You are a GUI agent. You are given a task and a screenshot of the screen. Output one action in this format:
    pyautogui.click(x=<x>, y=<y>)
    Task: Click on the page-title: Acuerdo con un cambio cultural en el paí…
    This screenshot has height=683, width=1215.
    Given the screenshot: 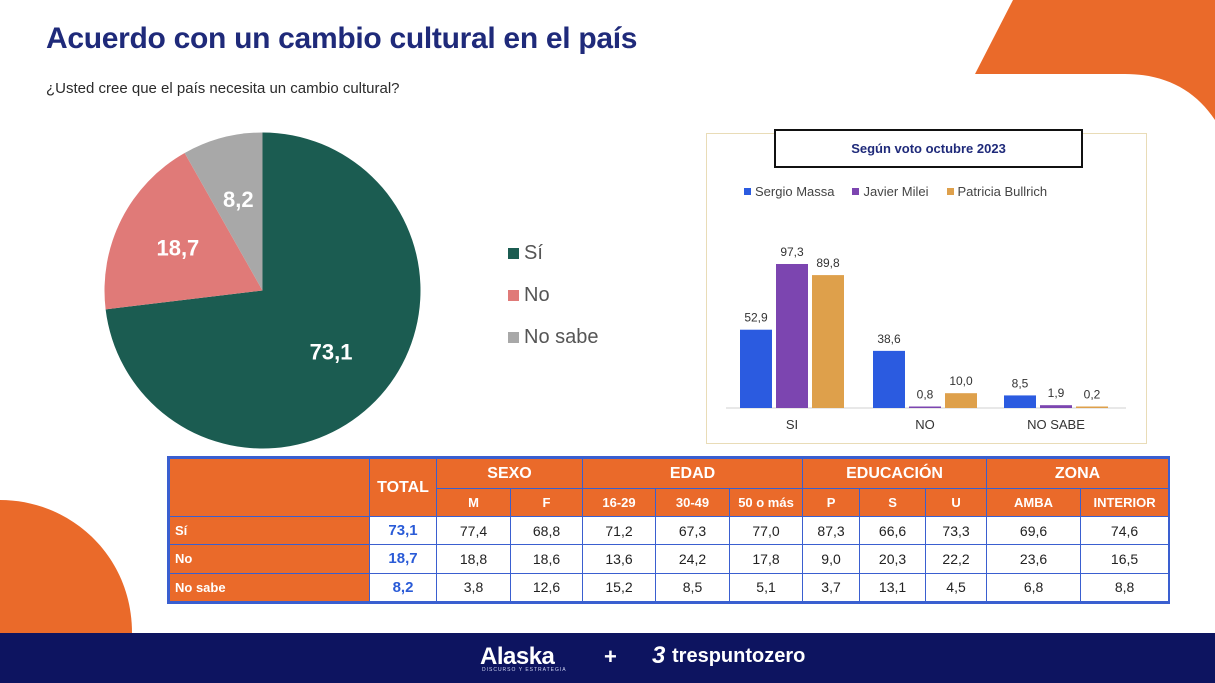 What is the action you would take?
    pyautogui.click(x=342, y=38)
    